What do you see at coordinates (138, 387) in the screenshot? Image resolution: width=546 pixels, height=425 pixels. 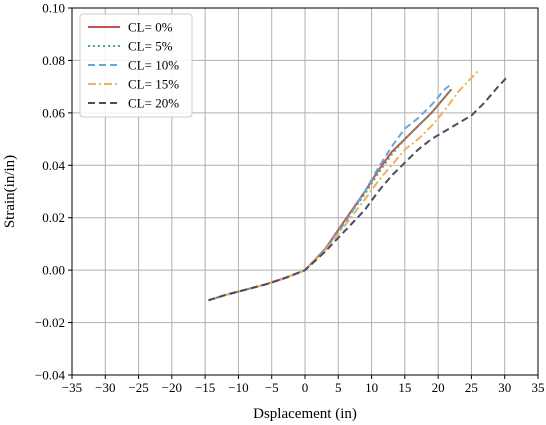 I see `x-tick-label: −25` at bounding box center [138, 387].